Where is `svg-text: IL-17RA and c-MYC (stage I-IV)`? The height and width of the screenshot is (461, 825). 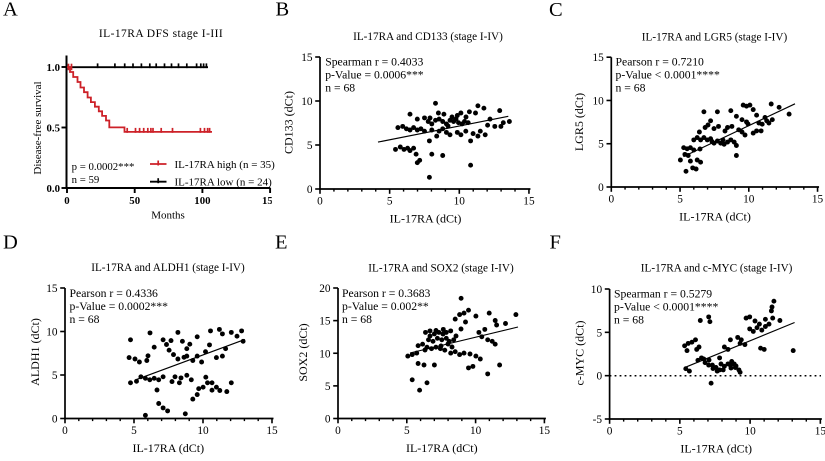 svg-text: IL-17RA and c-MYC (stage I-IV) is located at coordinates (717, 269).